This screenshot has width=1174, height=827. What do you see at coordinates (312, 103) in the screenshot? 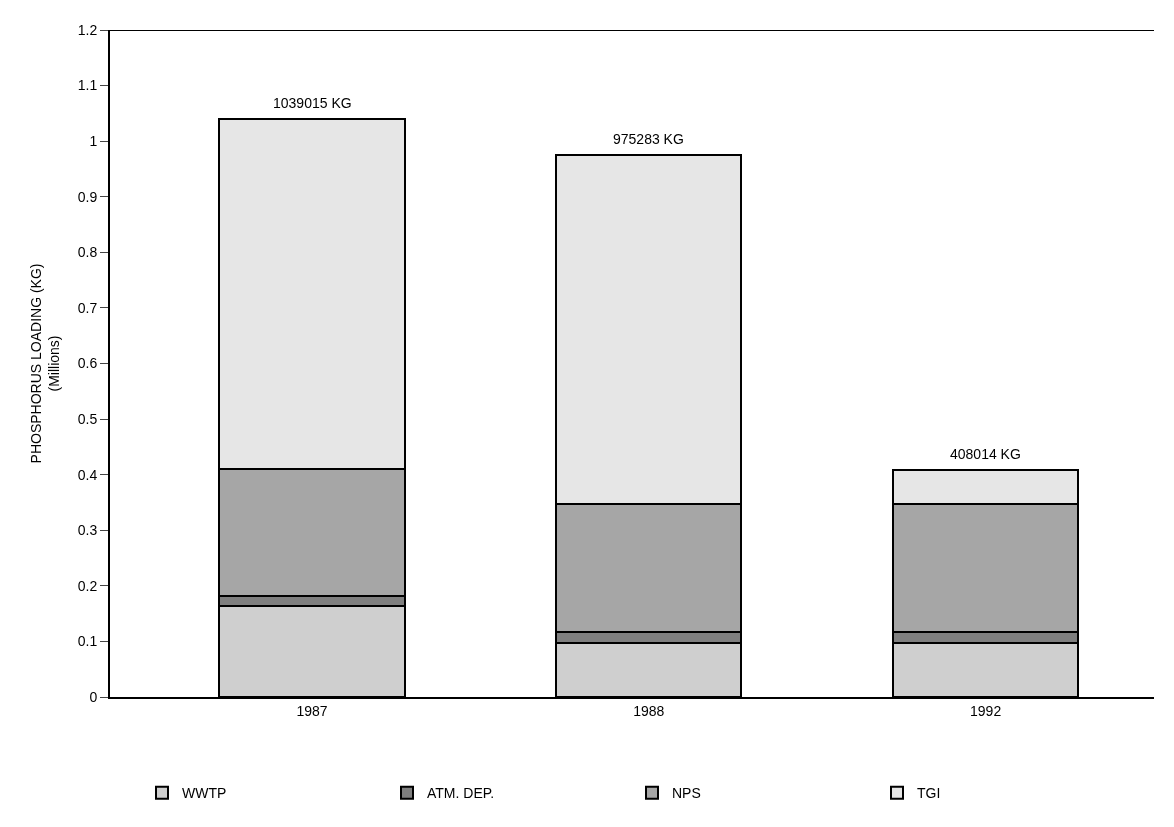
I see `annotation: 1039015 KG` at bounding box center [312, 103].